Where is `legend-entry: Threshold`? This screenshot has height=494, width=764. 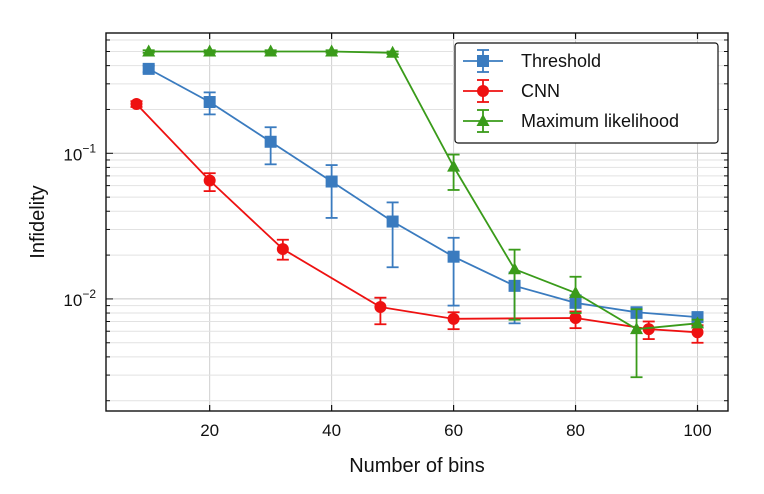
legend-entry: Threshold is located at coordinates (532, 61).